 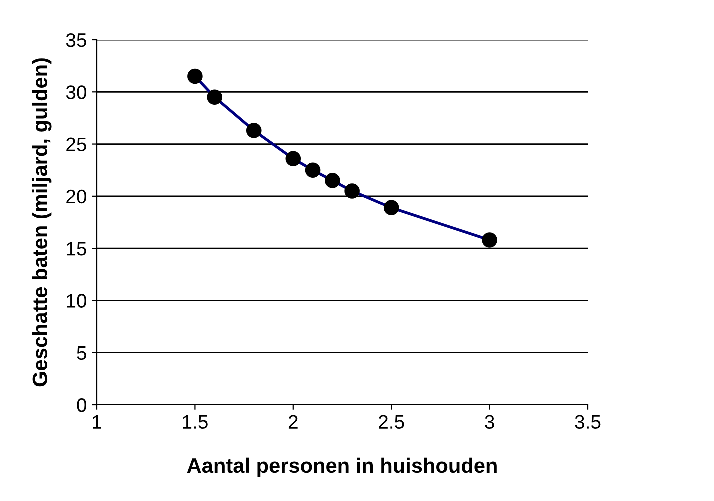 I want to click on y-tick-label: 30, so click(x=76, y=93).